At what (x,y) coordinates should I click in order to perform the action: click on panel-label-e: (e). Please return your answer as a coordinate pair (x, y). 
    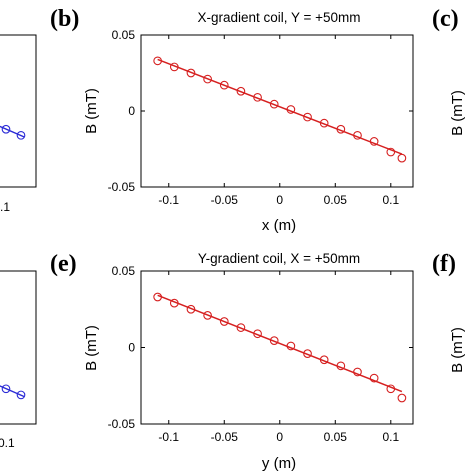
    Looking at the image, I should click on (63, 264).